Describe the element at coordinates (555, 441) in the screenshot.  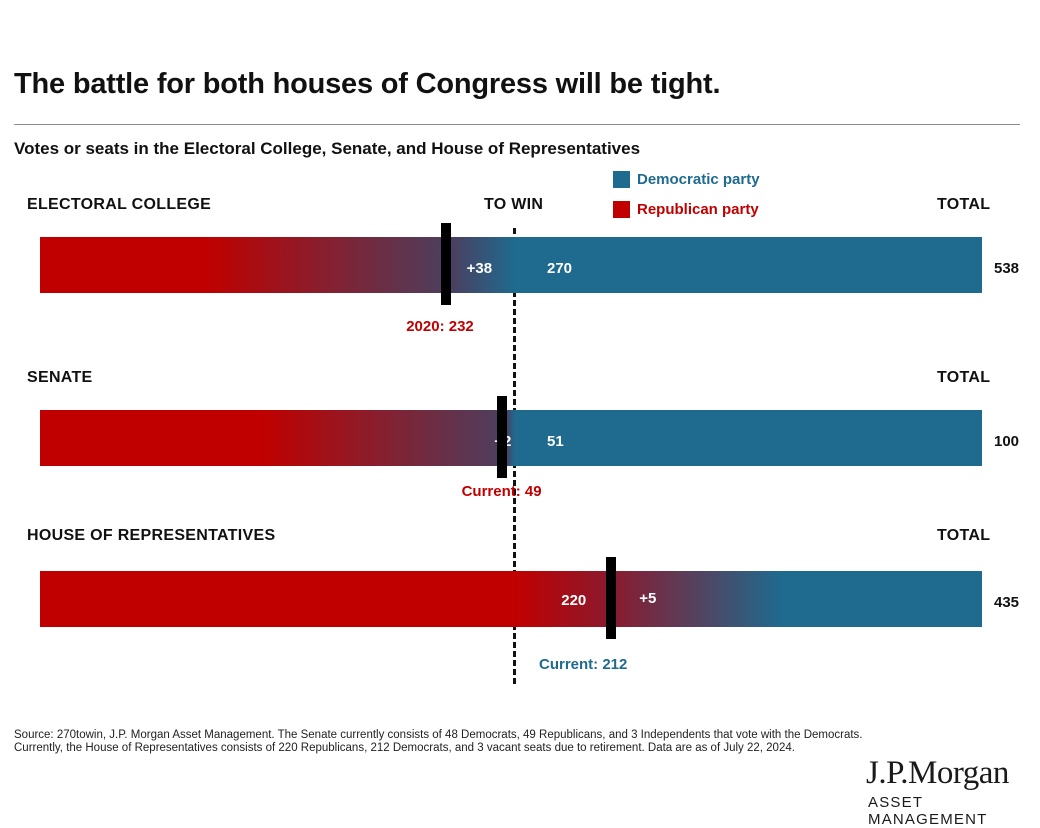
I see `win-label-senate: 51` at that location.